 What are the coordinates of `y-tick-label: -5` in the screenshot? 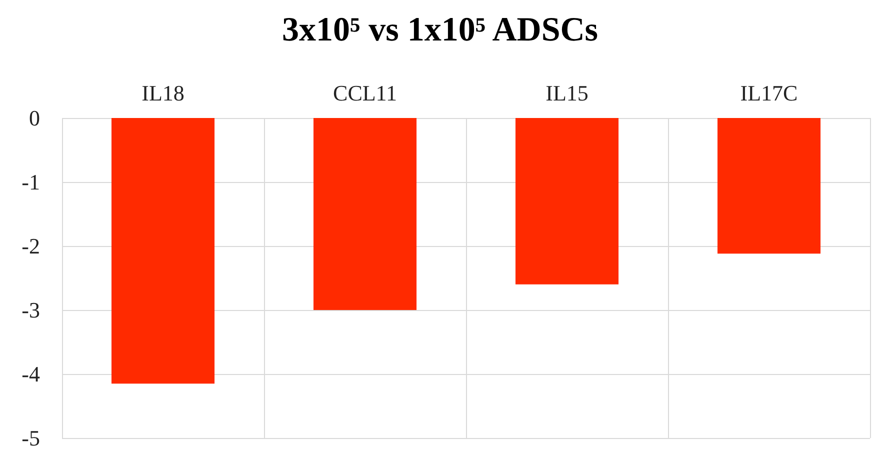 It's located at (31, 438).